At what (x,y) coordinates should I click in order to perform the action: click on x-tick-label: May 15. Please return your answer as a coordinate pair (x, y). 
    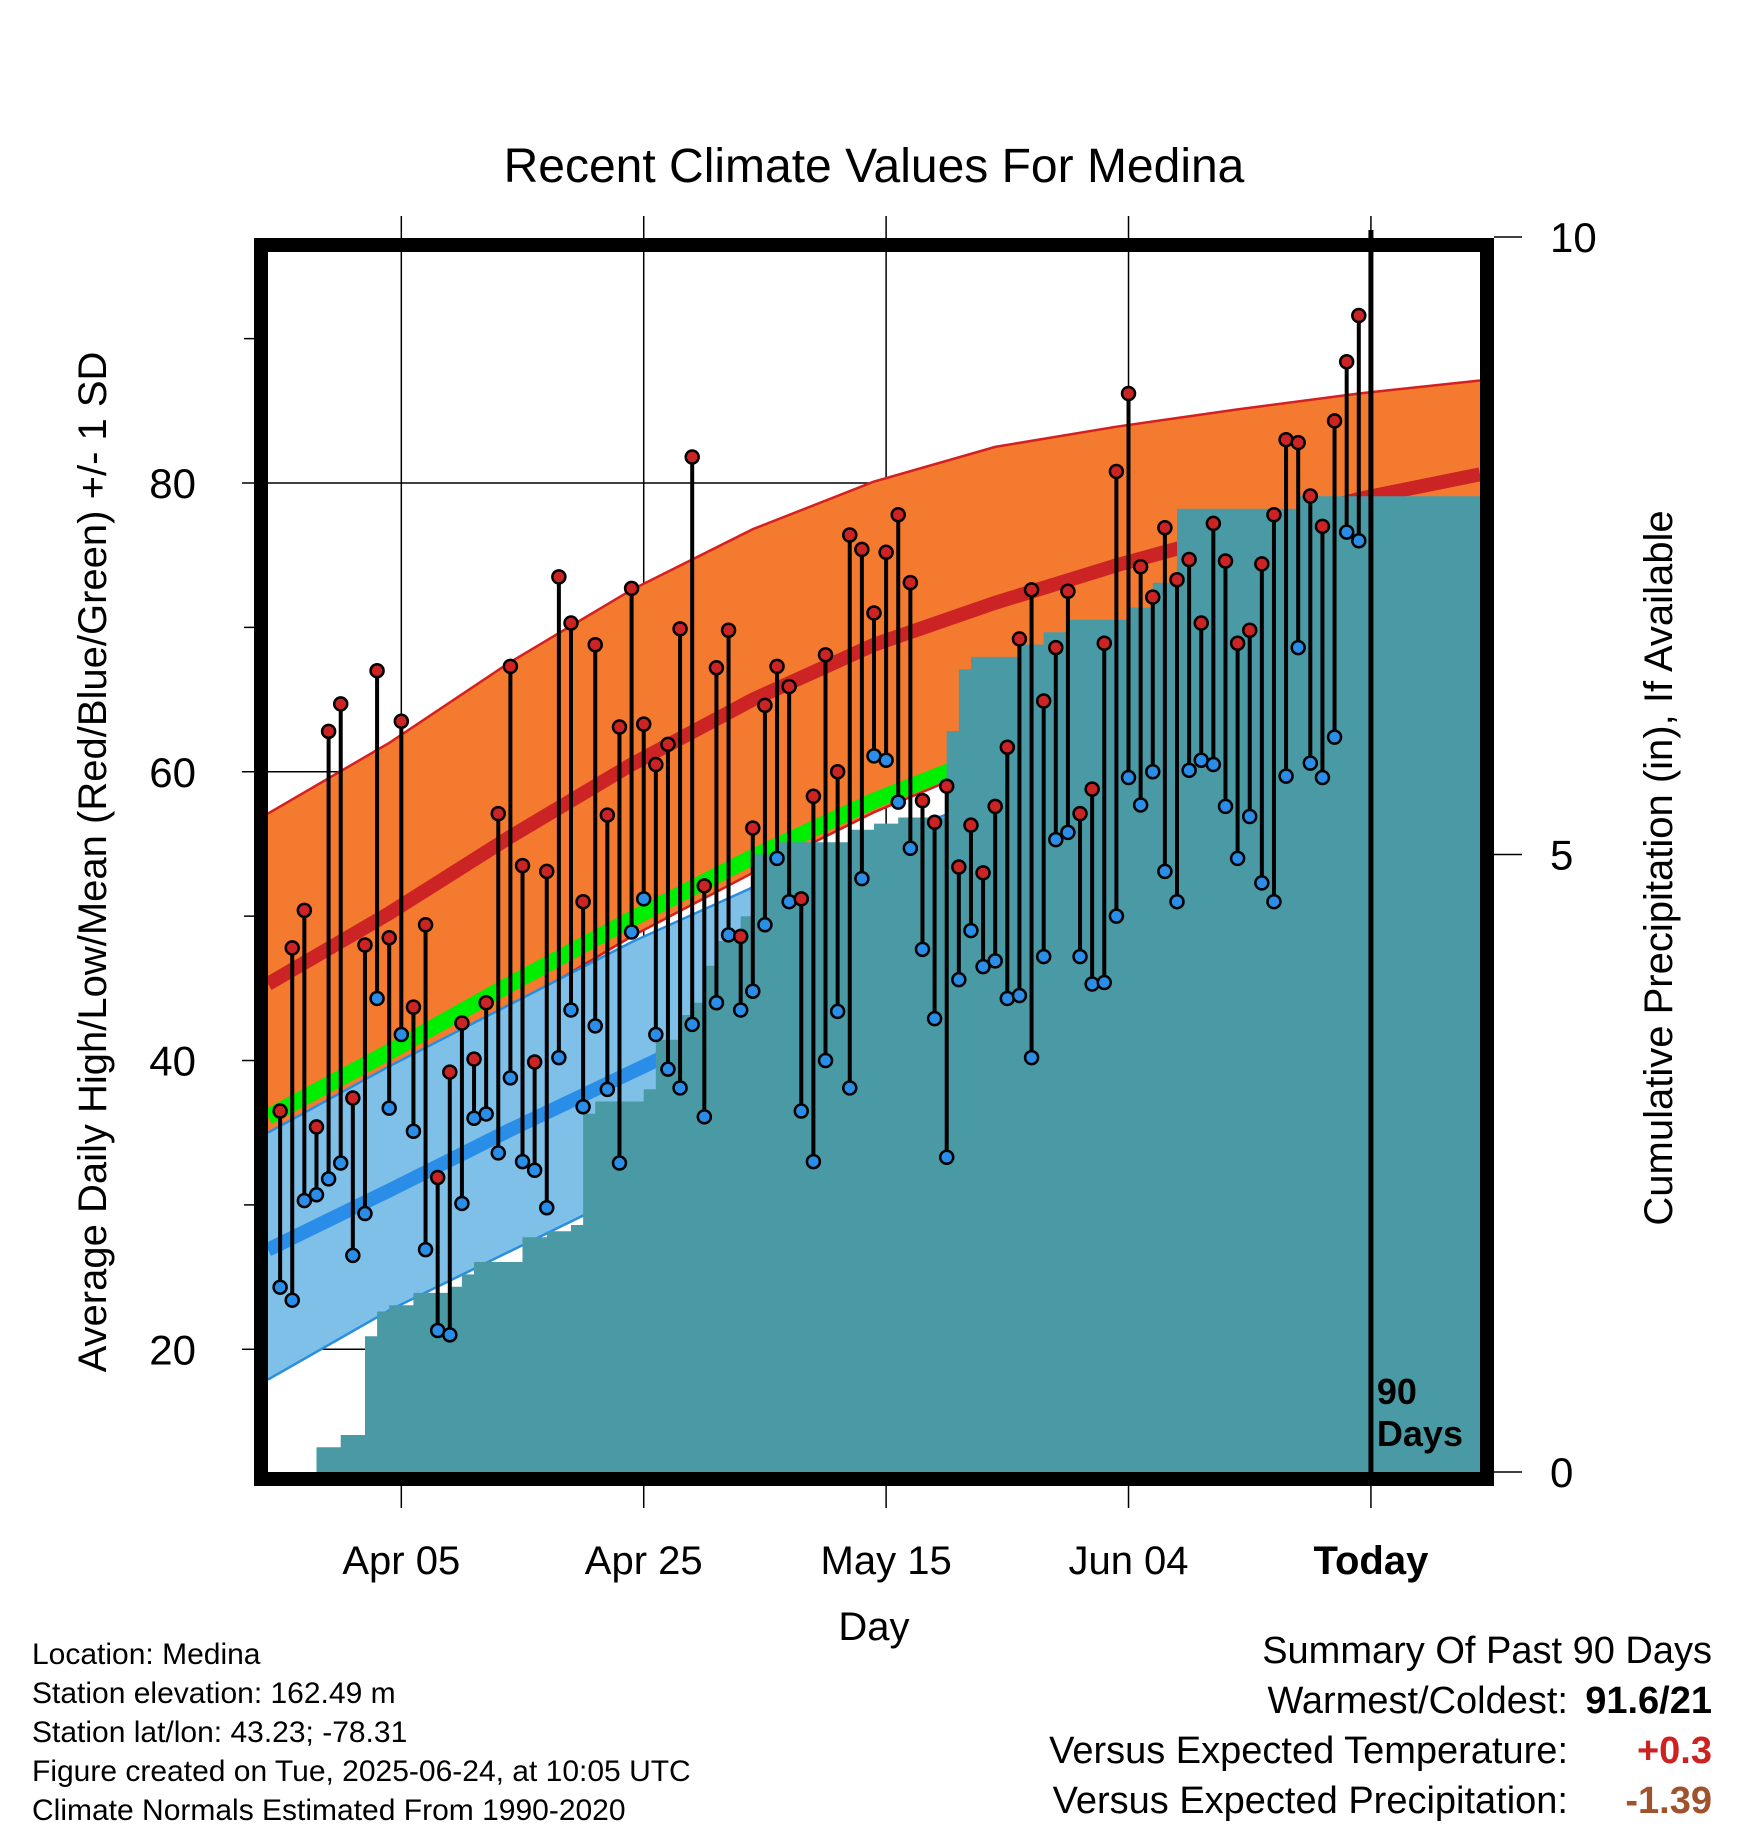
    Looking at the image, I should click on (886, 1561).